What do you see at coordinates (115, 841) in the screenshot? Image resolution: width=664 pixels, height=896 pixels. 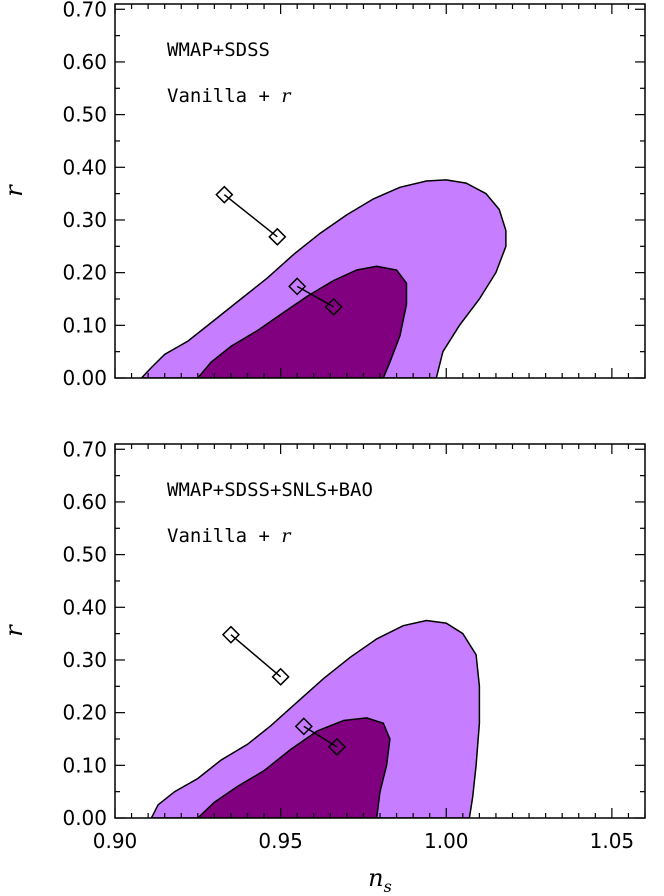 I see `x-tick-label: 0.90` at bounding box center [115, 841].